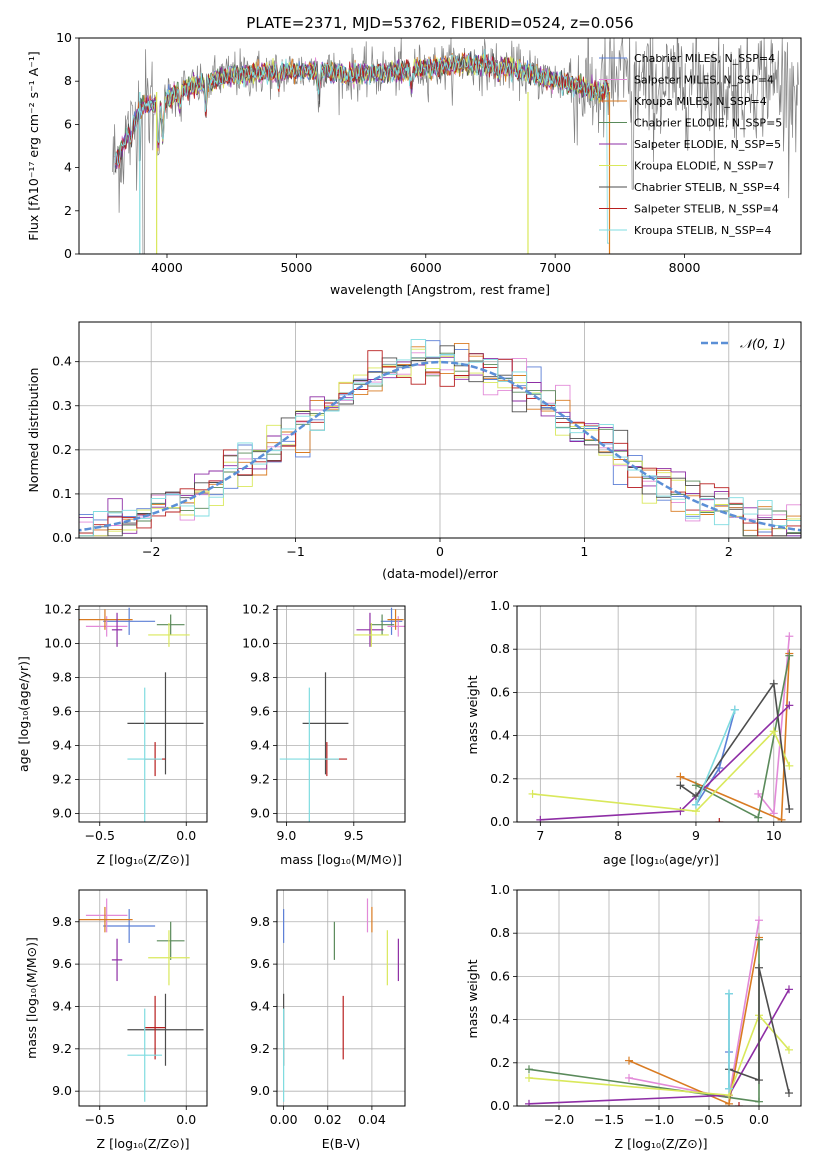 The image size is (819, 1170). Describe the element at coordinates (361, 146) in the screenshot. I see `model-spectrum-line-kroupa_stelib` at that location.